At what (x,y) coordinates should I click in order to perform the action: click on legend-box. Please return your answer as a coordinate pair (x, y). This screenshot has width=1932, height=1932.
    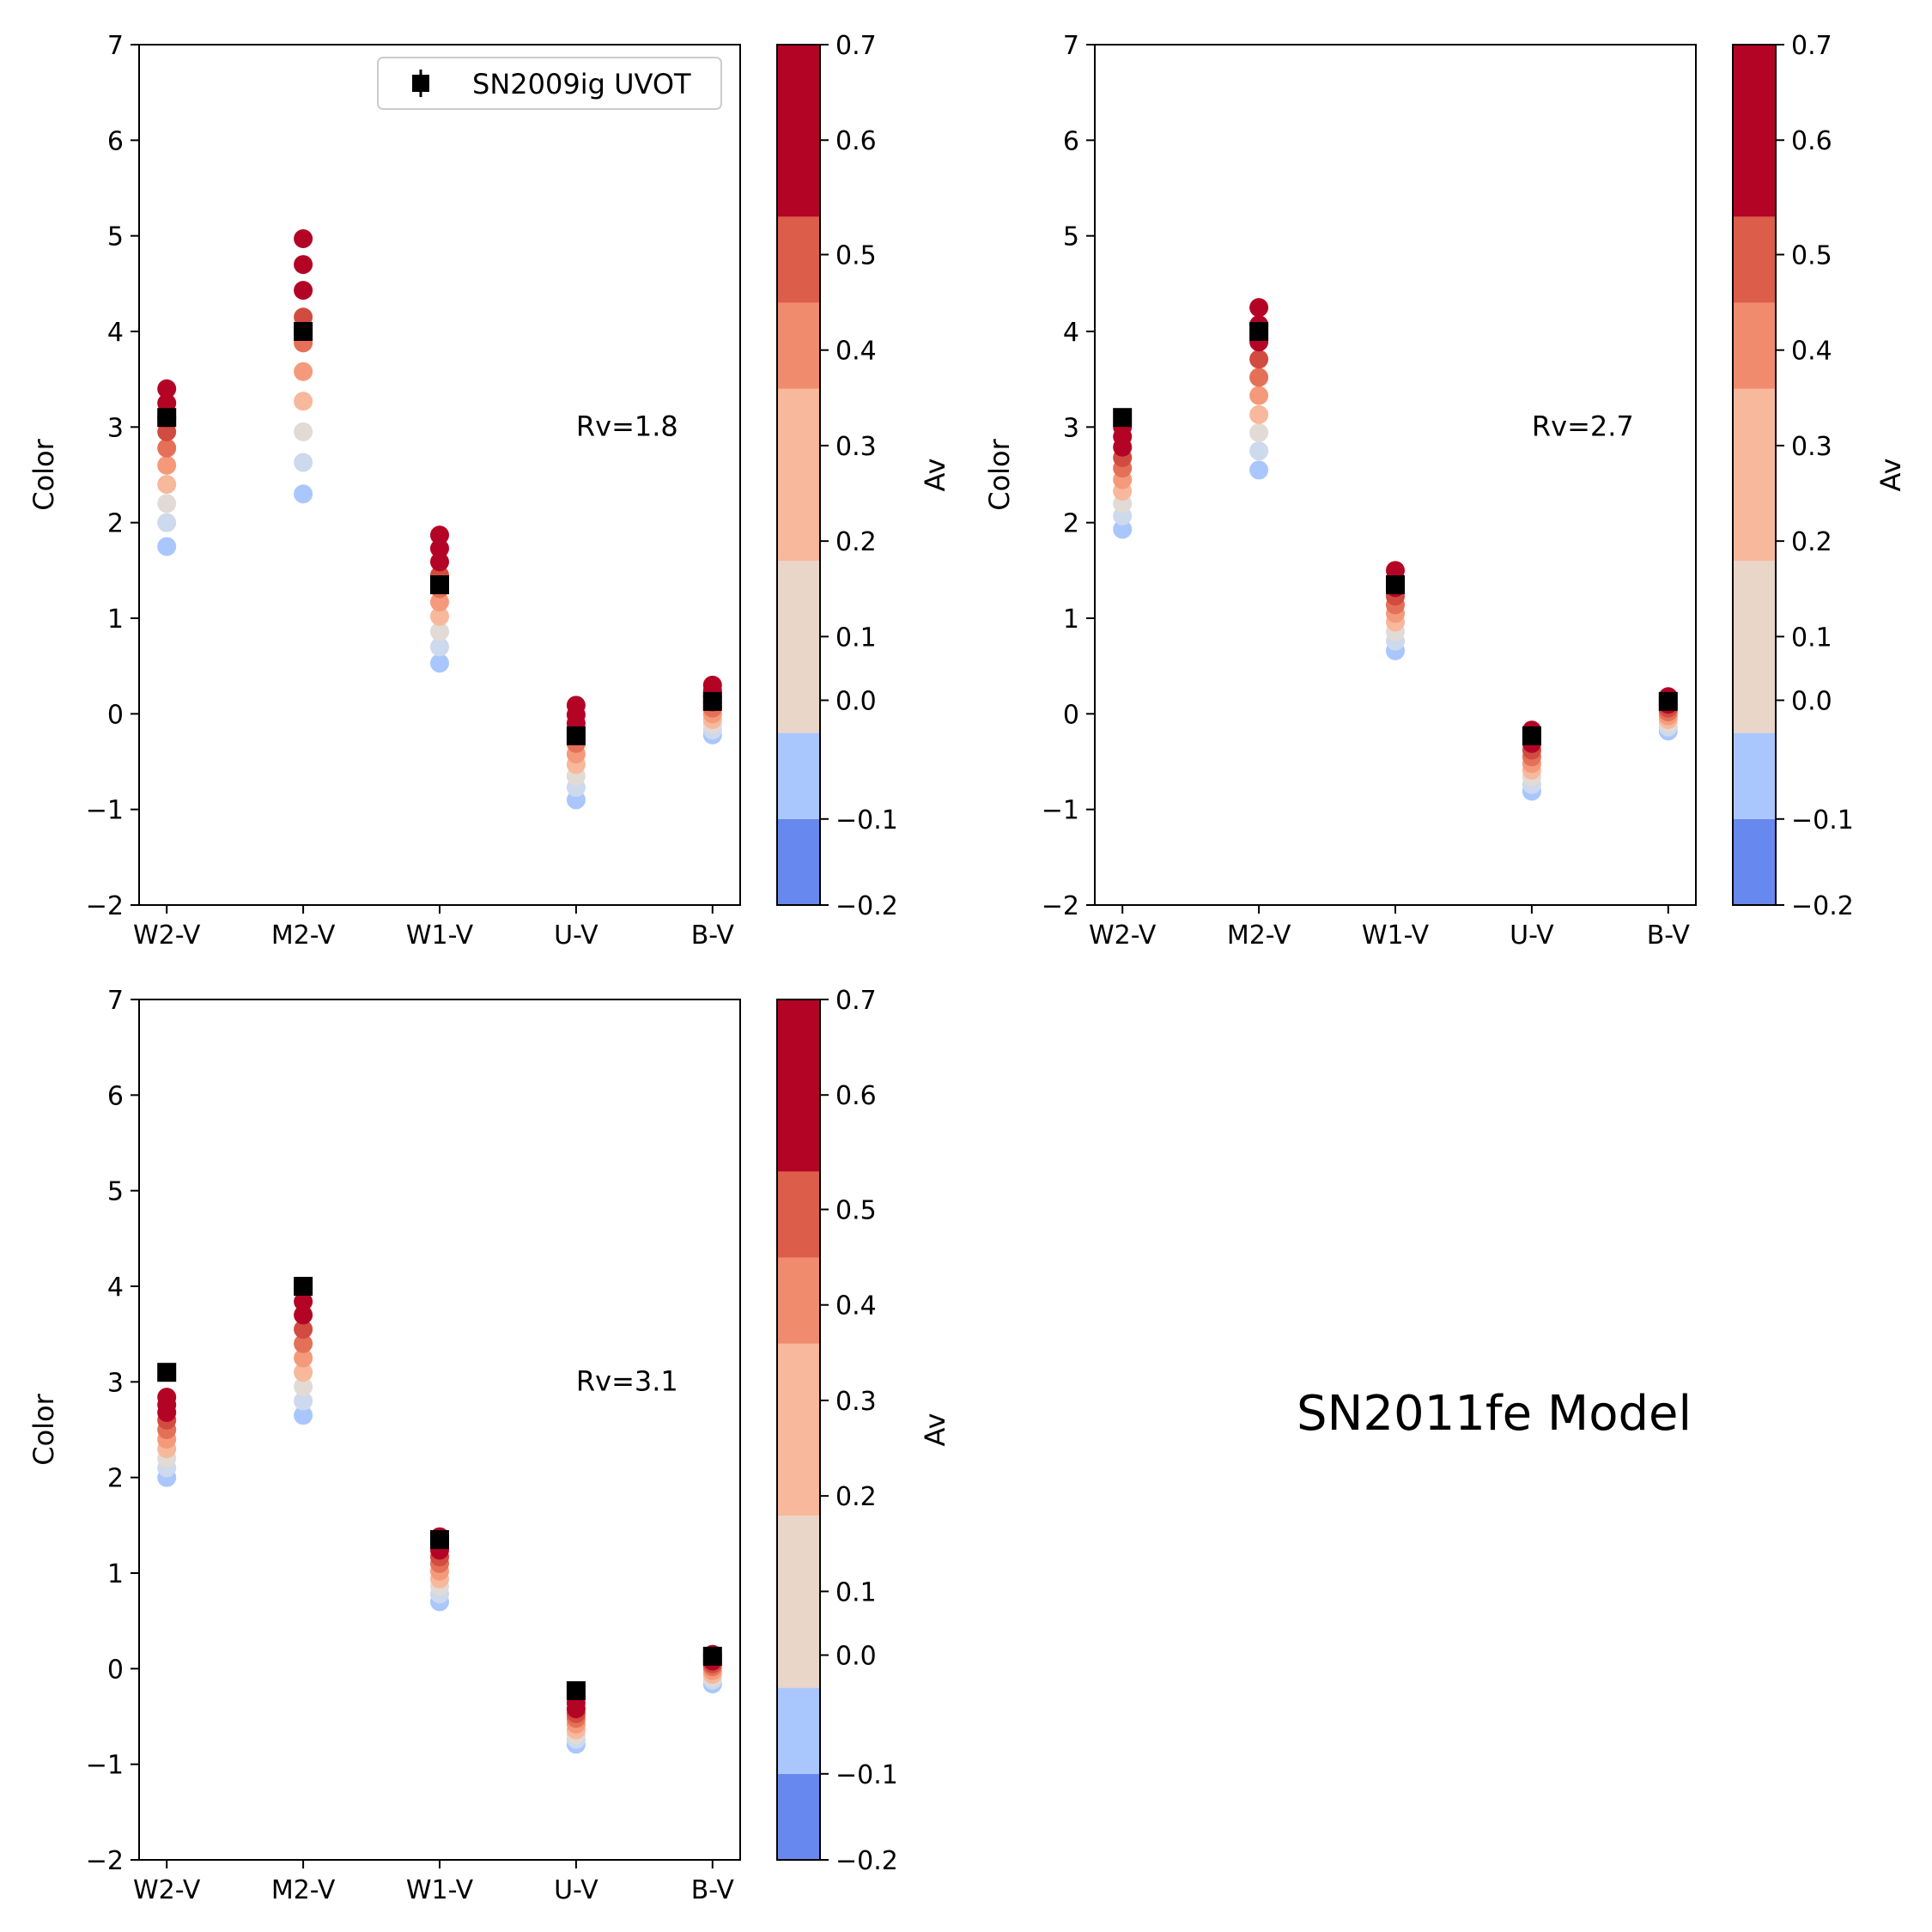
    Looking at the image, I should click on (550, 83).